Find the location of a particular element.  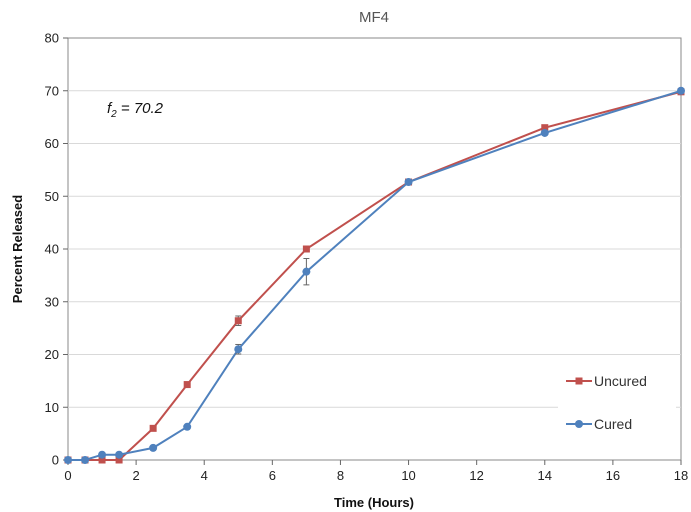

x-tick-label: 6 is located at coordinates (272, 475).